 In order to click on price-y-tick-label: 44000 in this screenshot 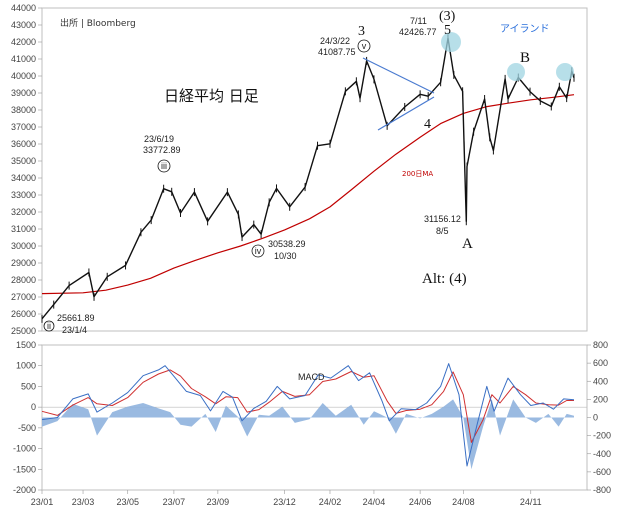, I will do `click(23, 8)`.